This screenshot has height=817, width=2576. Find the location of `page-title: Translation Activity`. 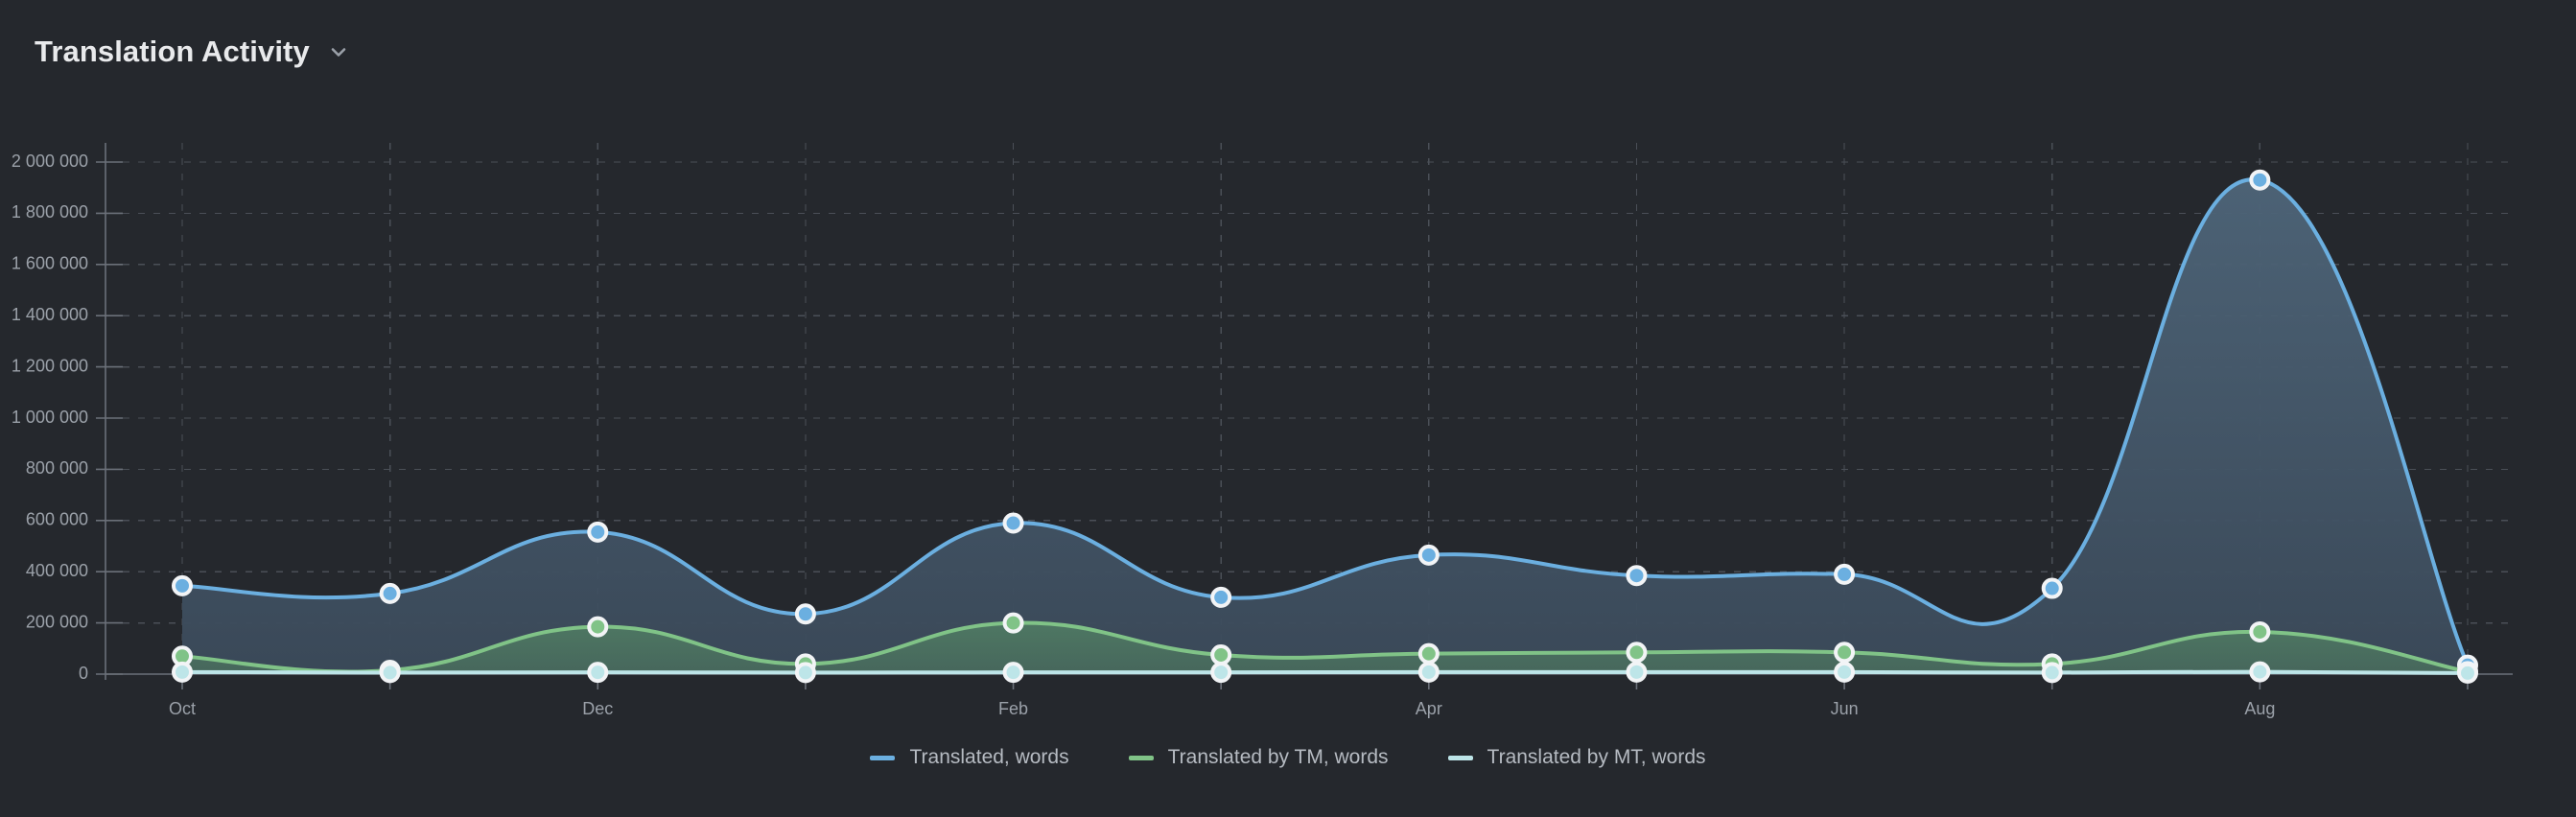

page-title: Translation Activity is located at coordinates (172, 51).